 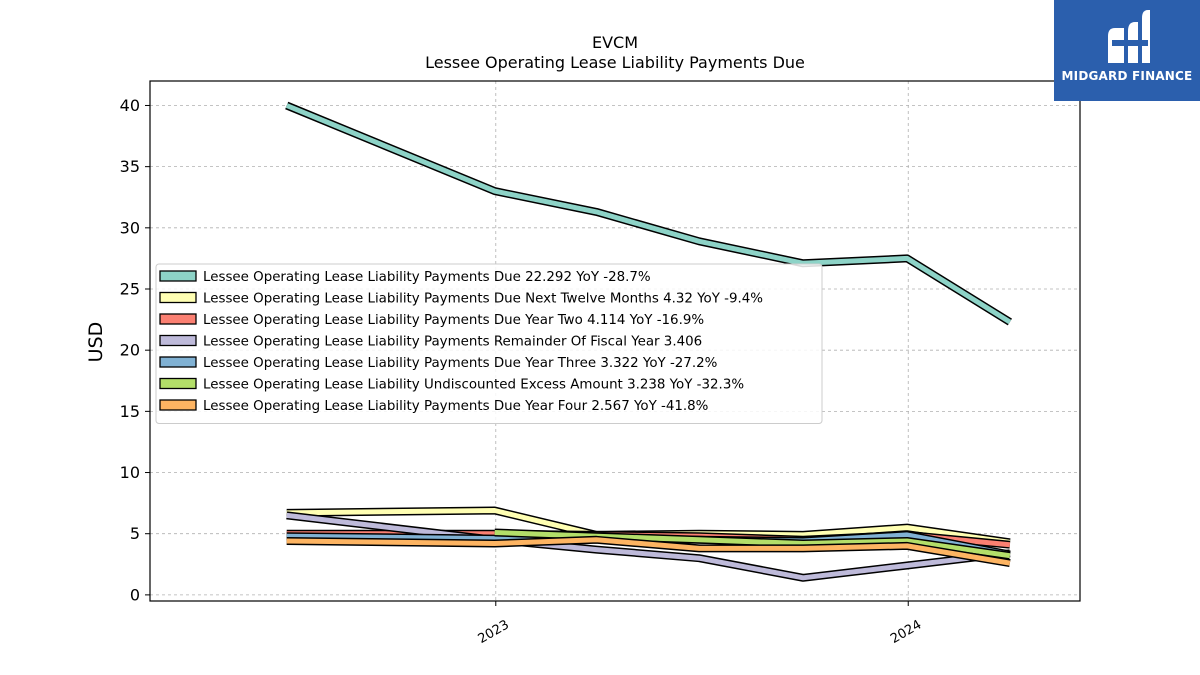 What do you see at coordinates (130, 105) in the screenshot?
I see `y-tick-label: 40` at bounding box center [130, 105].